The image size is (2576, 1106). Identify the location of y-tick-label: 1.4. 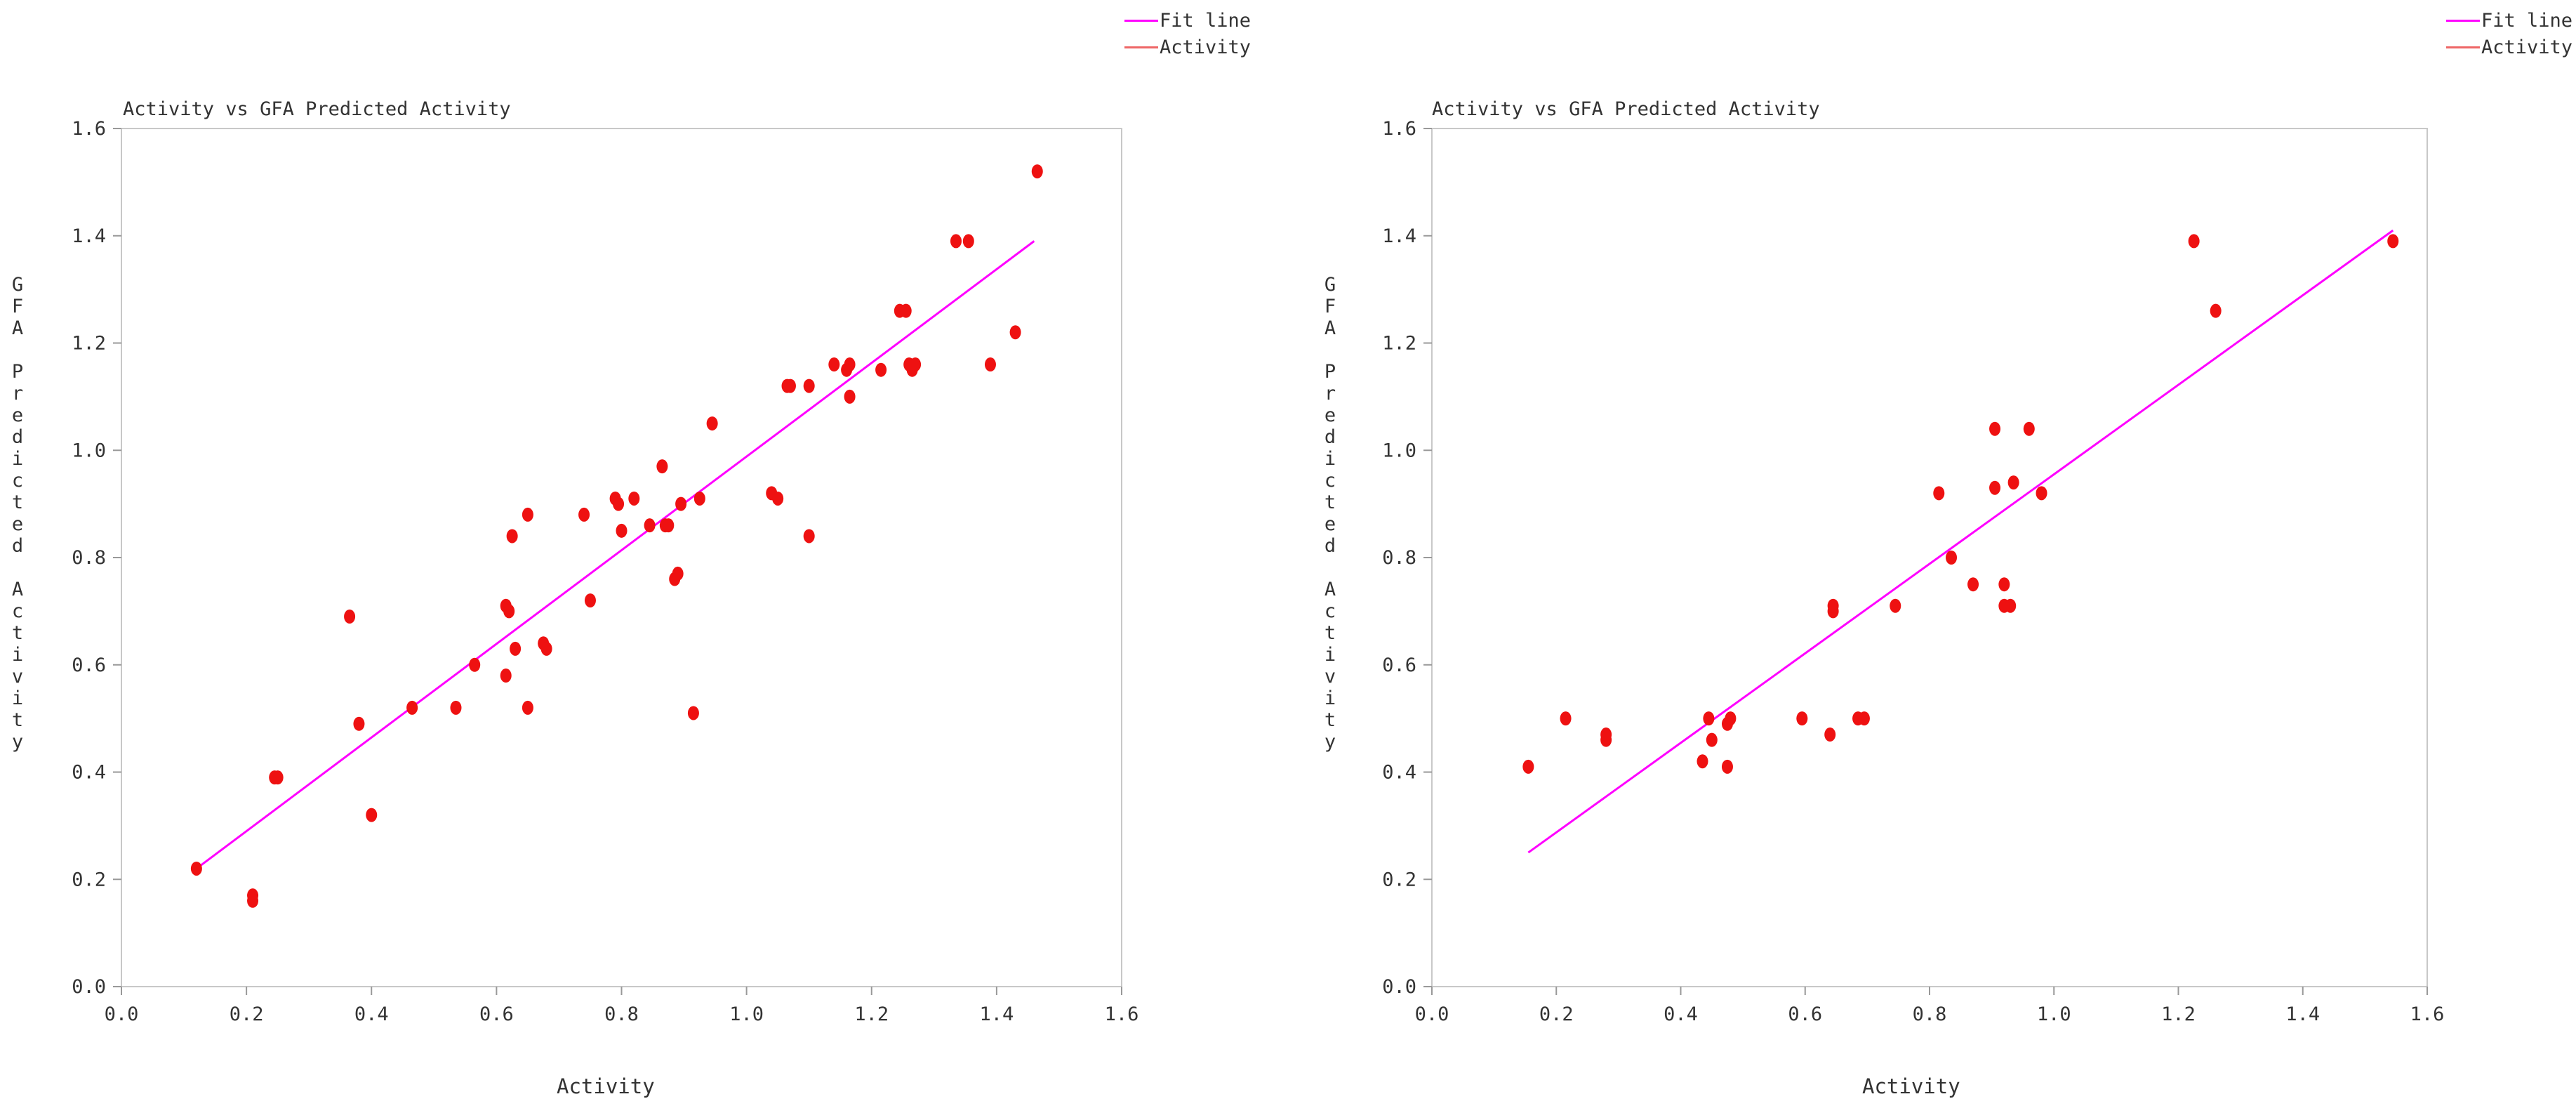
(89, 236).